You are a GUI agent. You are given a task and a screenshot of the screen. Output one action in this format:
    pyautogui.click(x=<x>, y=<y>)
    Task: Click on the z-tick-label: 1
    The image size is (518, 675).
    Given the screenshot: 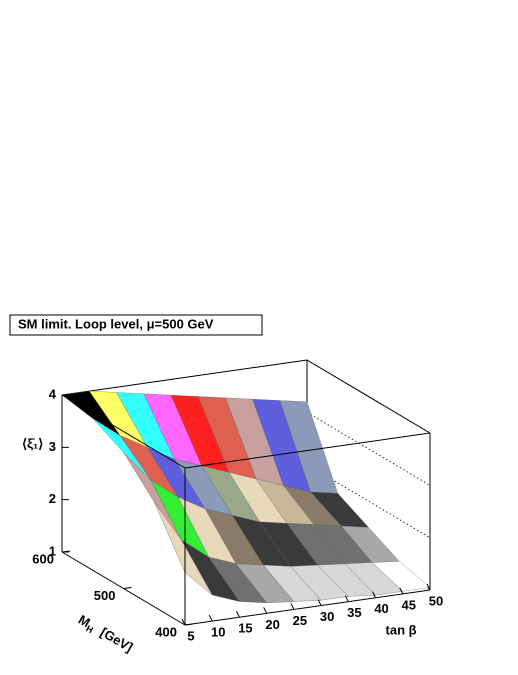 What is the action you would take?
    pyautogui.click(x=52, y=550)
    